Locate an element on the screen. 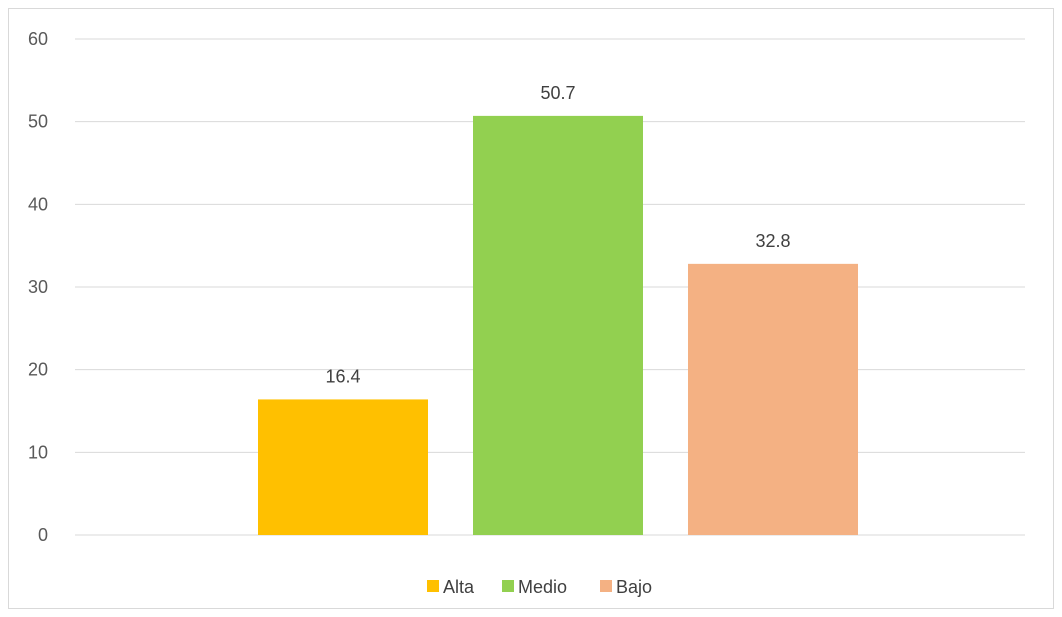  y-tick-label: 20 is located at coordinates (38, 370).